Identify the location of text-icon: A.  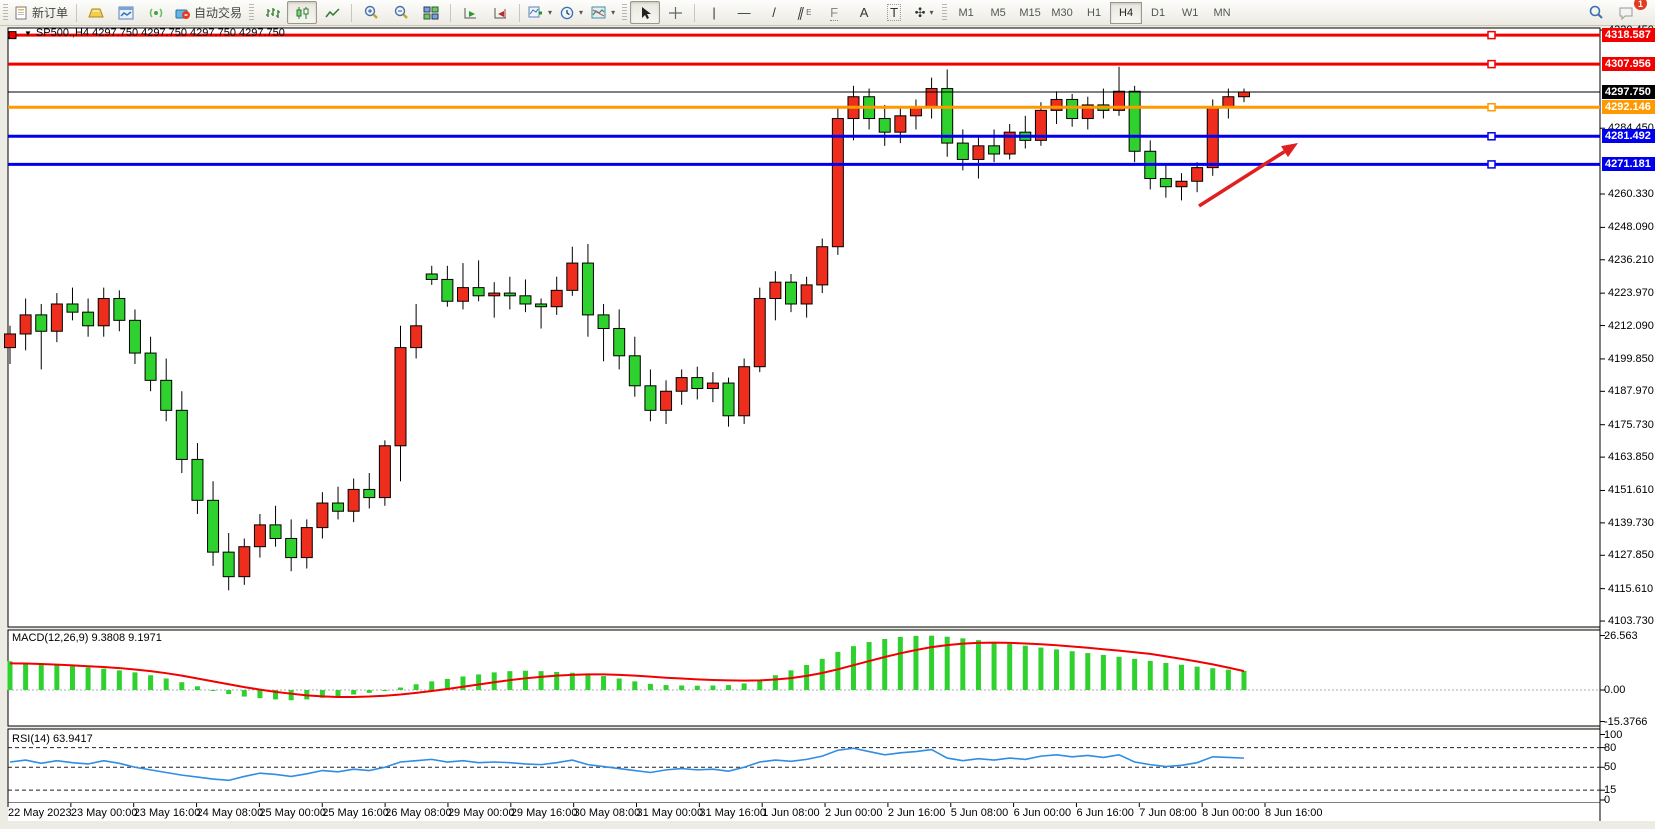
(864, 12).